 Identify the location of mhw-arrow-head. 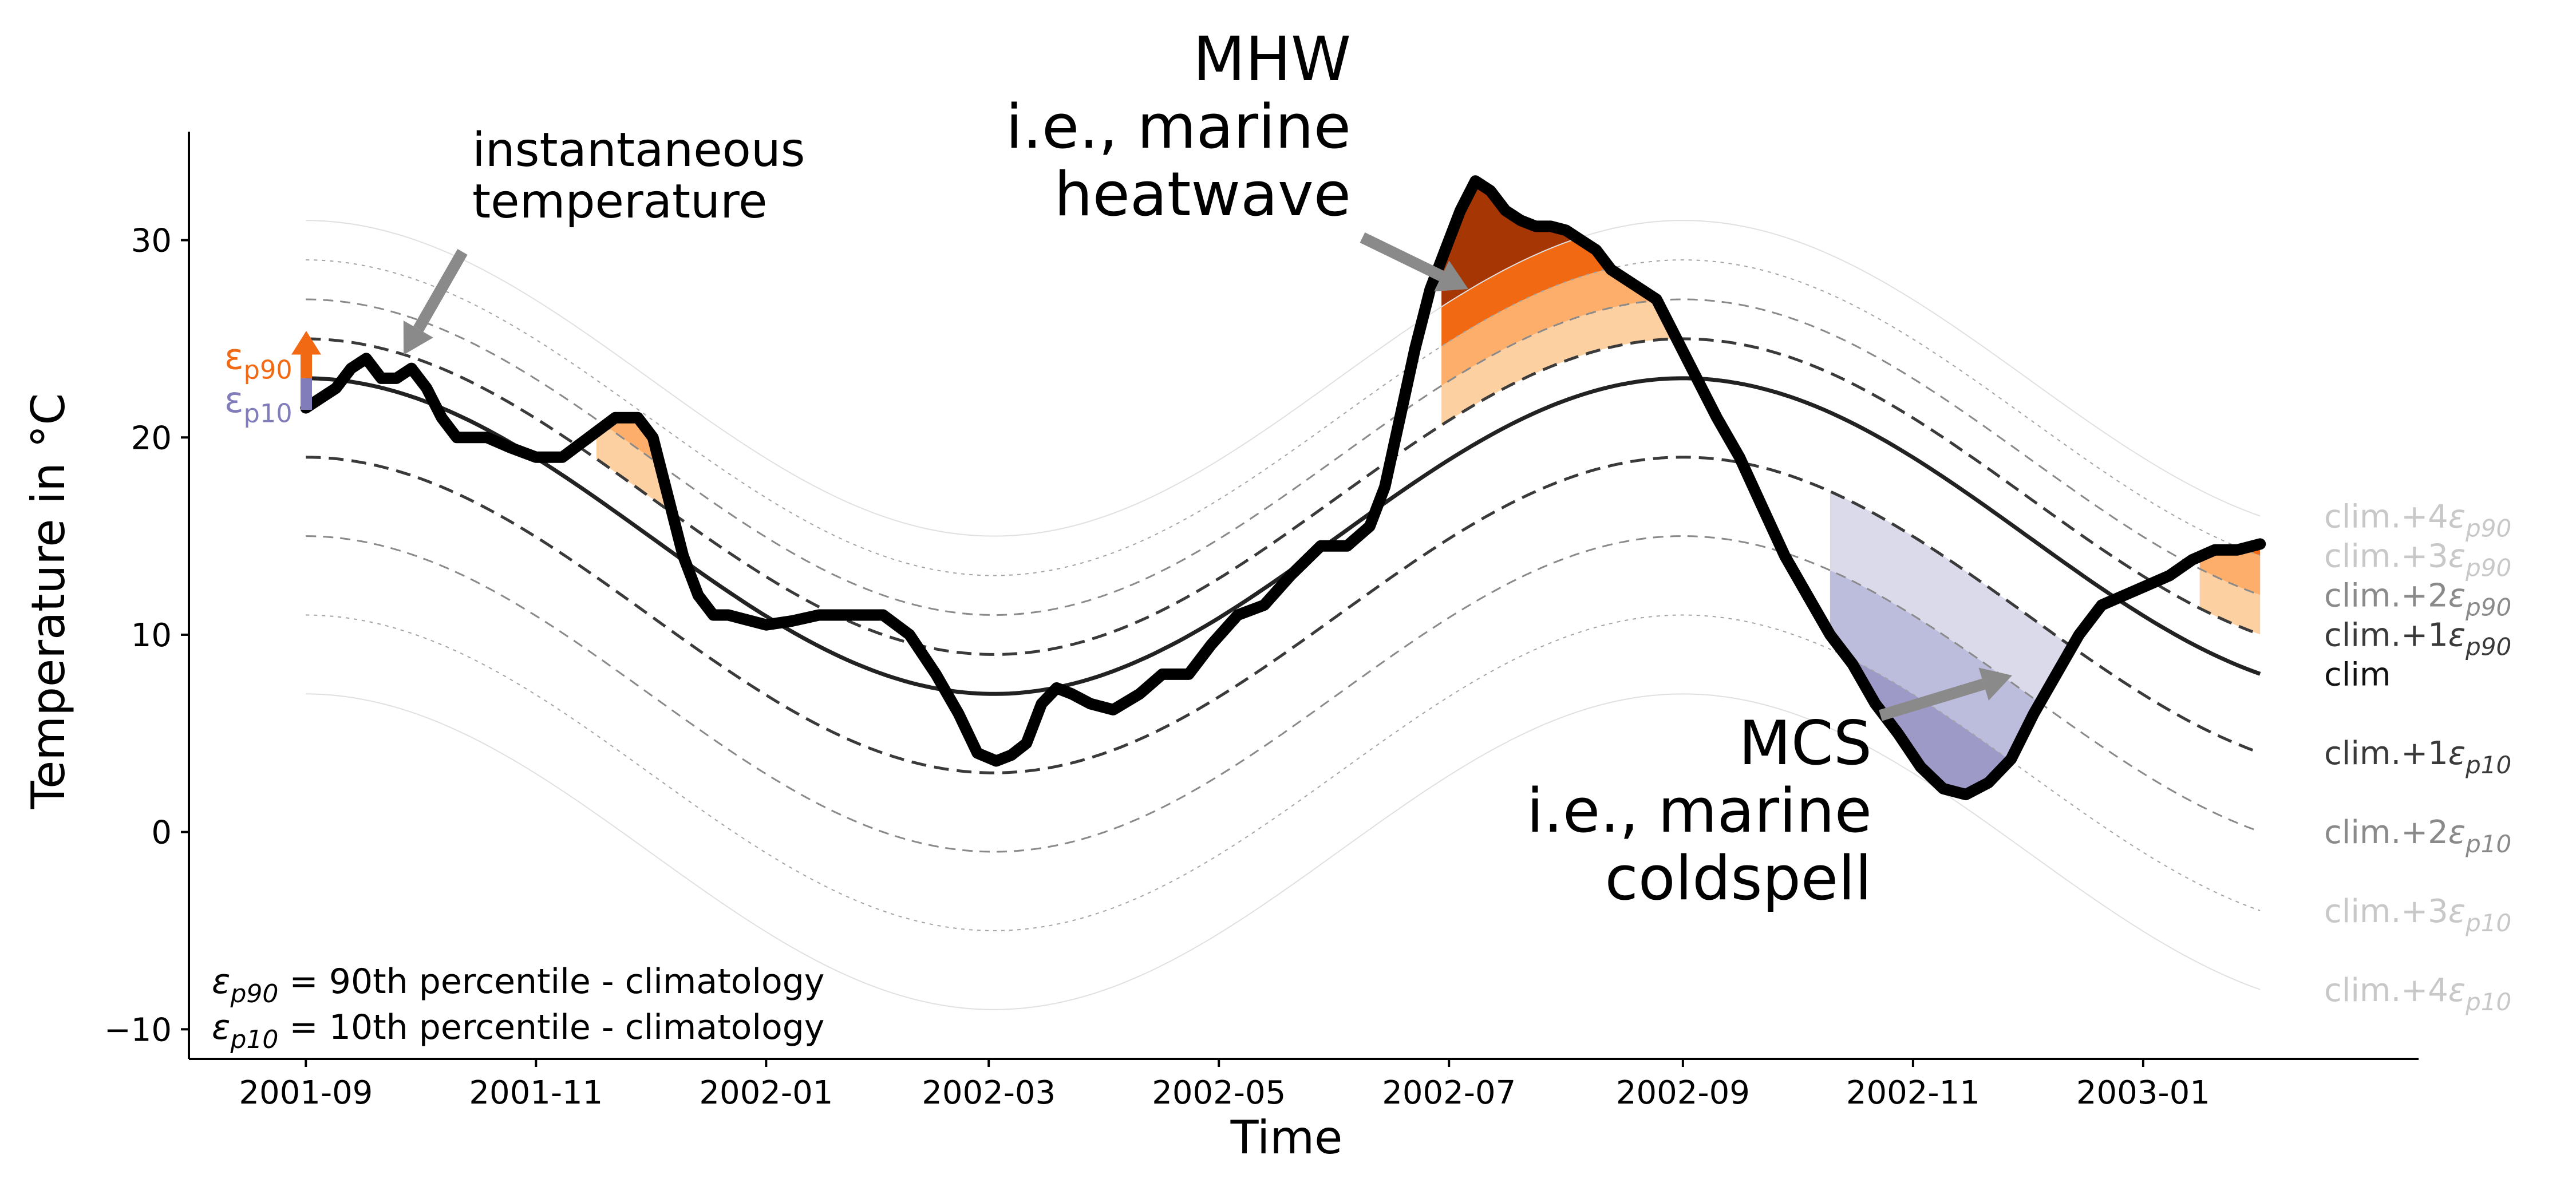
(1451, 276).